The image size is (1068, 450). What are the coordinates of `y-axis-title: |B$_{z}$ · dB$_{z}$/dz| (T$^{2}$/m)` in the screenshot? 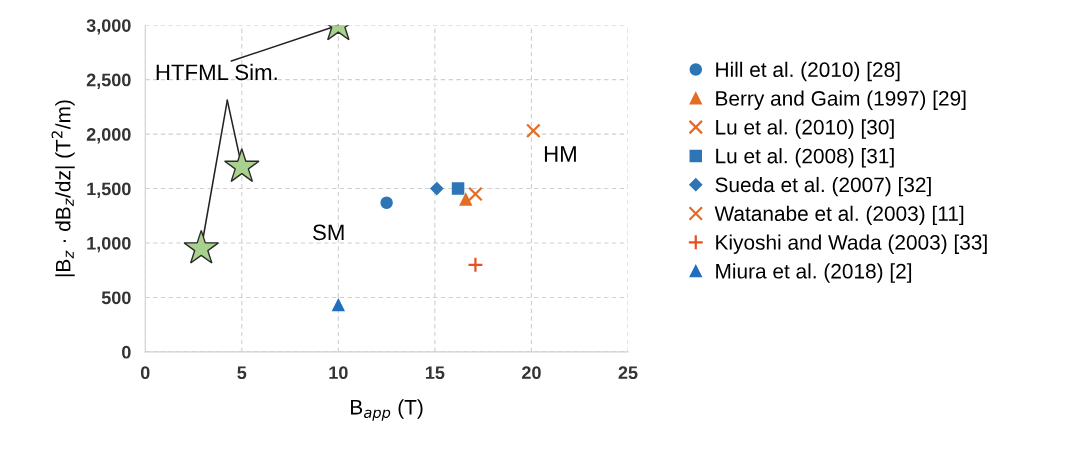 It's located at (63, 188).